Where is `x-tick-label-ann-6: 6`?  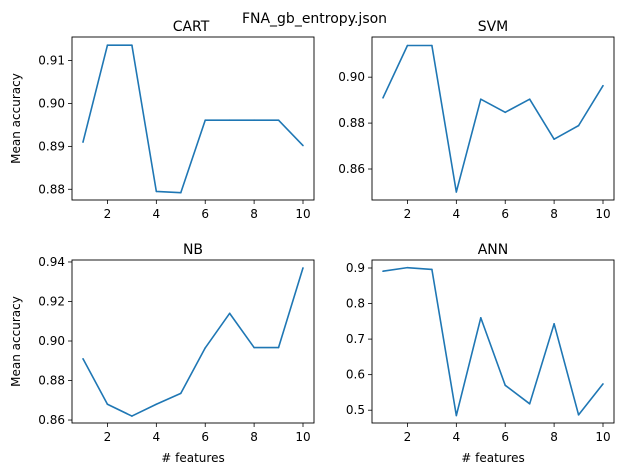
x-tick-label-ann-6: 6 is located at coordinates (505, 437).